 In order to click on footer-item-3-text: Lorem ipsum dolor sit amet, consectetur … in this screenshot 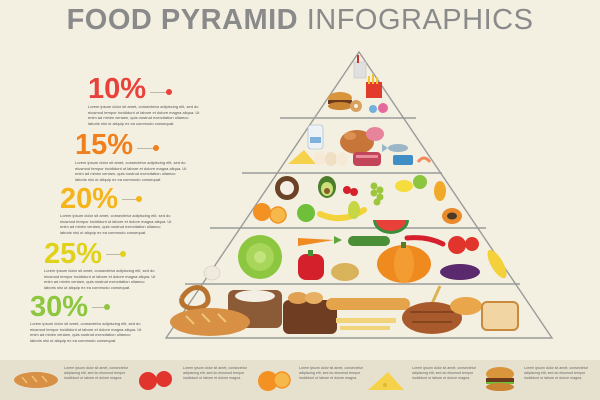, I will do `click(331, 373)`.